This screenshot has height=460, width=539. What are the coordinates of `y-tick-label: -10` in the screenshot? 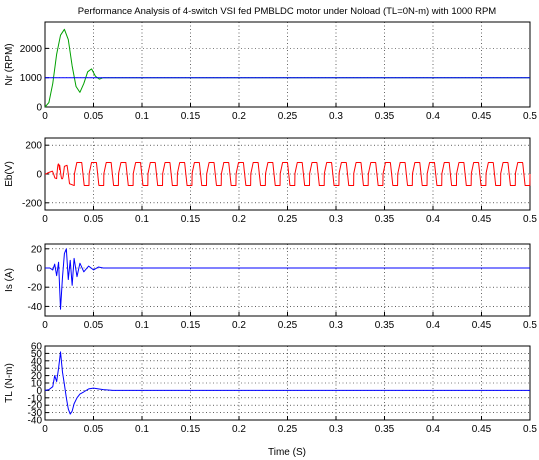 It's located at (35, 398).